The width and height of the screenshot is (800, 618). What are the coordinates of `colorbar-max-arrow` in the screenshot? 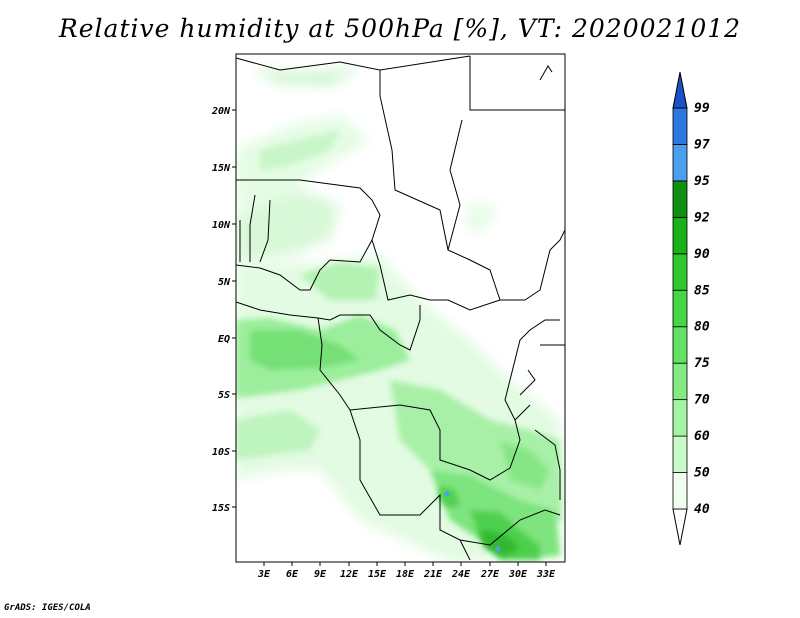 It's located at (680, 90).